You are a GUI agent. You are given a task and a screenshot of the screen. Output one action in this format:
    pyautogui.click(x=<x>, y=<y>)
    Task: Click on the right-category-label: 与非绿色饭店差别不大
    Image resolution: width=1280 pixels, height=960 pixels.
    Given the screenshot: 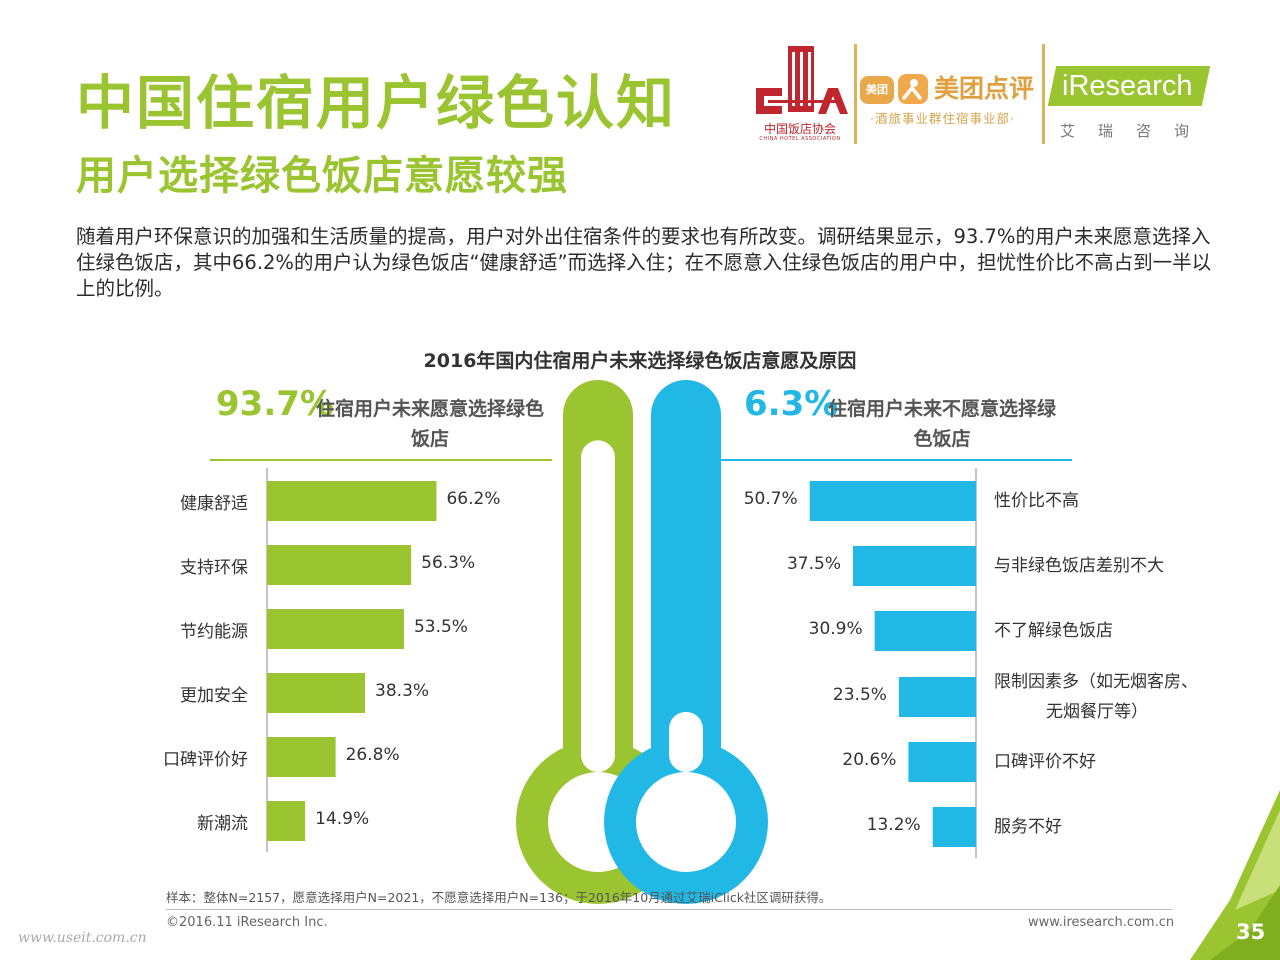 What is the action you would take?
    pyautogui.click(x=1079, y=566)
    